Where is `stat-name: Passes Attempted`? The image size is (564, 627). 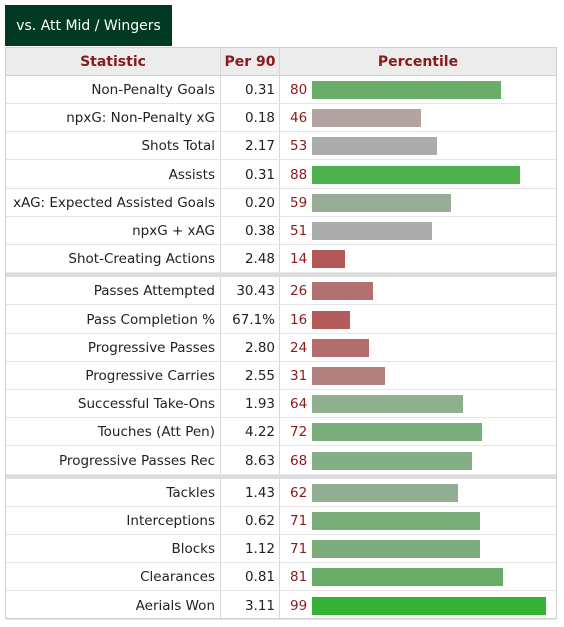 stat-name: Passes Attempted is located at coordinates (154, 291).